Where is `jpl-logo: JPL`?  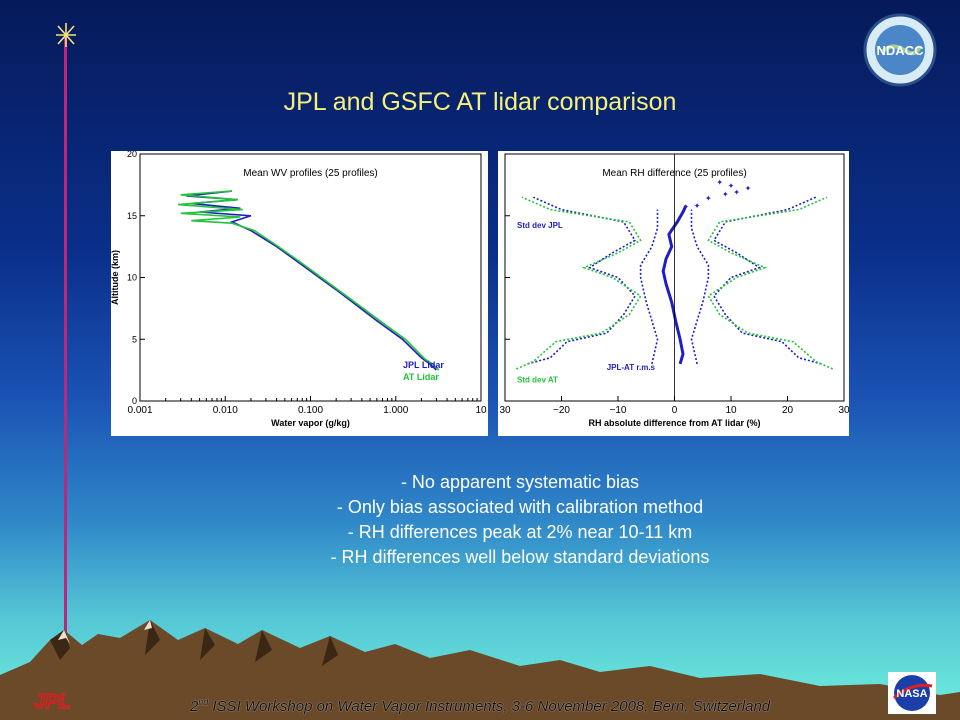 jpl-logo: JPL is located at coordinates (63, 703).